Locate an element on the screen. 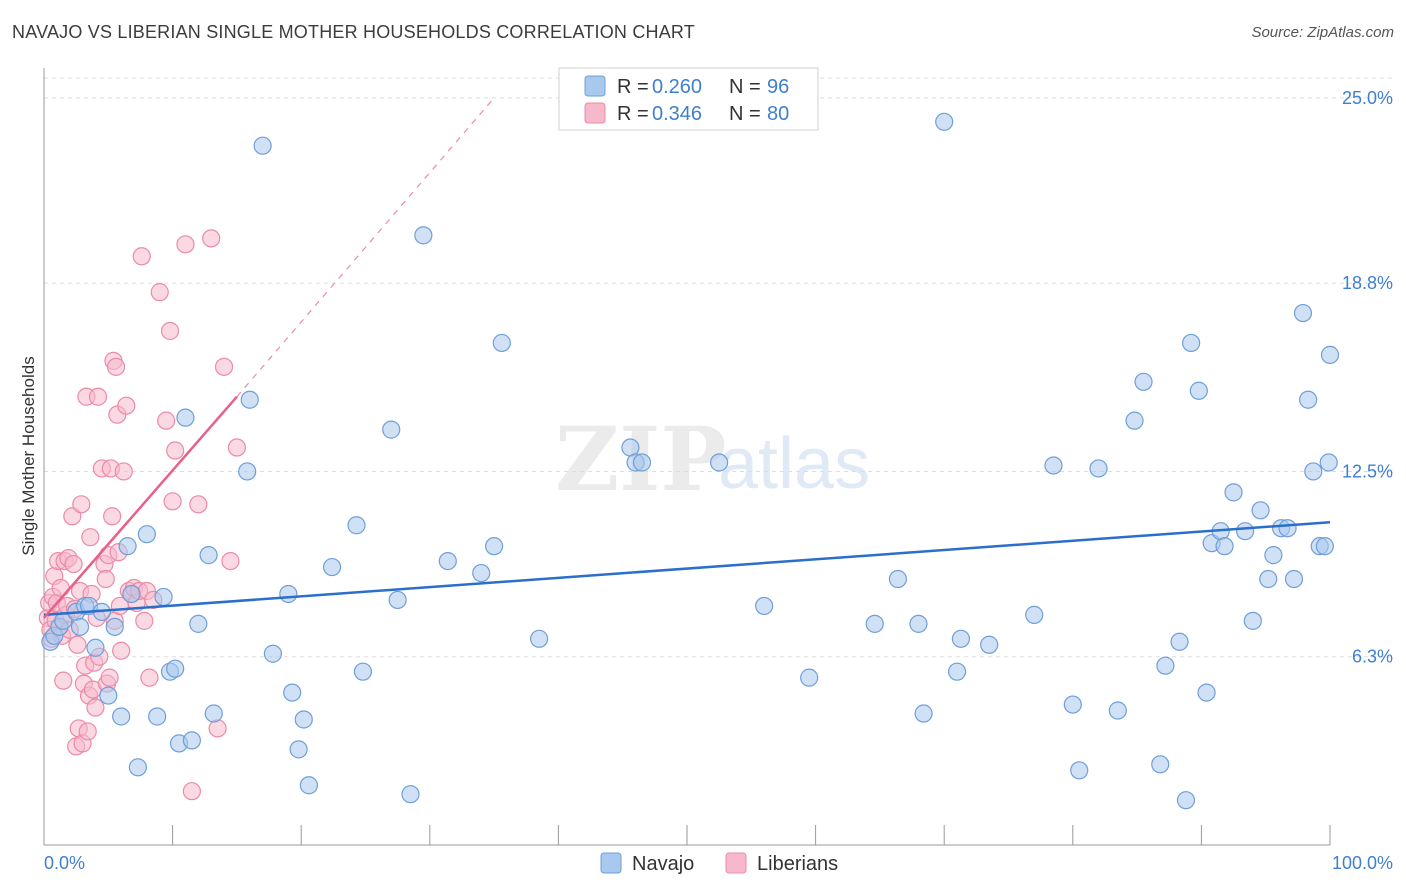 The height and width of the screenshot is (892, 1406). y-tick-label: 6.3% is located at coordinates (1372, 657).